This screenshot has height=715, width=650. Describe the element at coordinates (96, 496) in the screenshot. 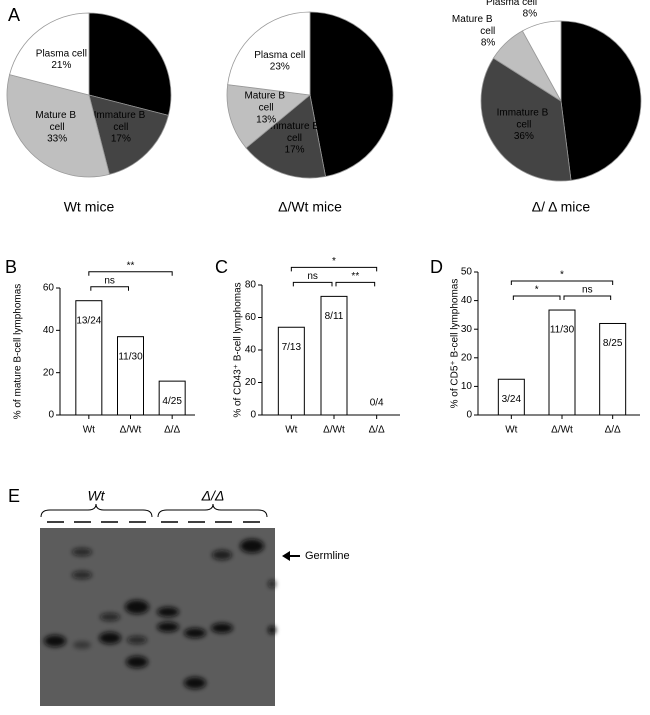

I see `group-label: Wt` at that location.